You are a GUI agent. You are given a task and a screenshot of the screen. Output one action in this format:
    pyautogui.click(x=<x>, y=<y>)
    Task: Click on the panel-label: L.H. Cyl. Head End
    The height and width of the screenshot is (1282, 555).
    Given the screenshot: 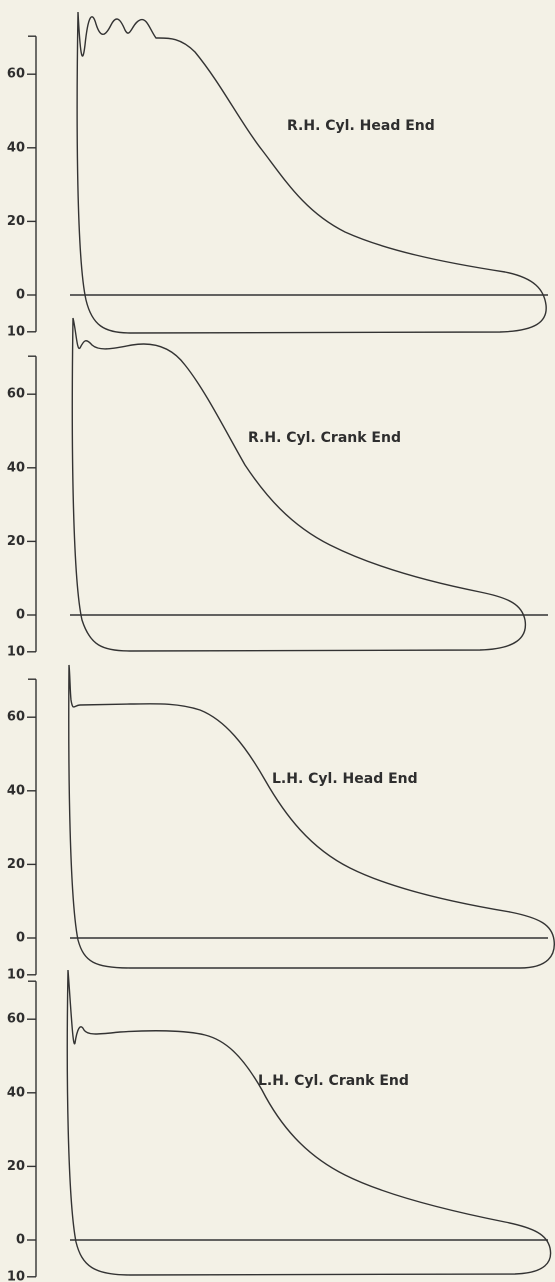 What is the action you would take?
    pyautogui.click(x=345, y=779)
    